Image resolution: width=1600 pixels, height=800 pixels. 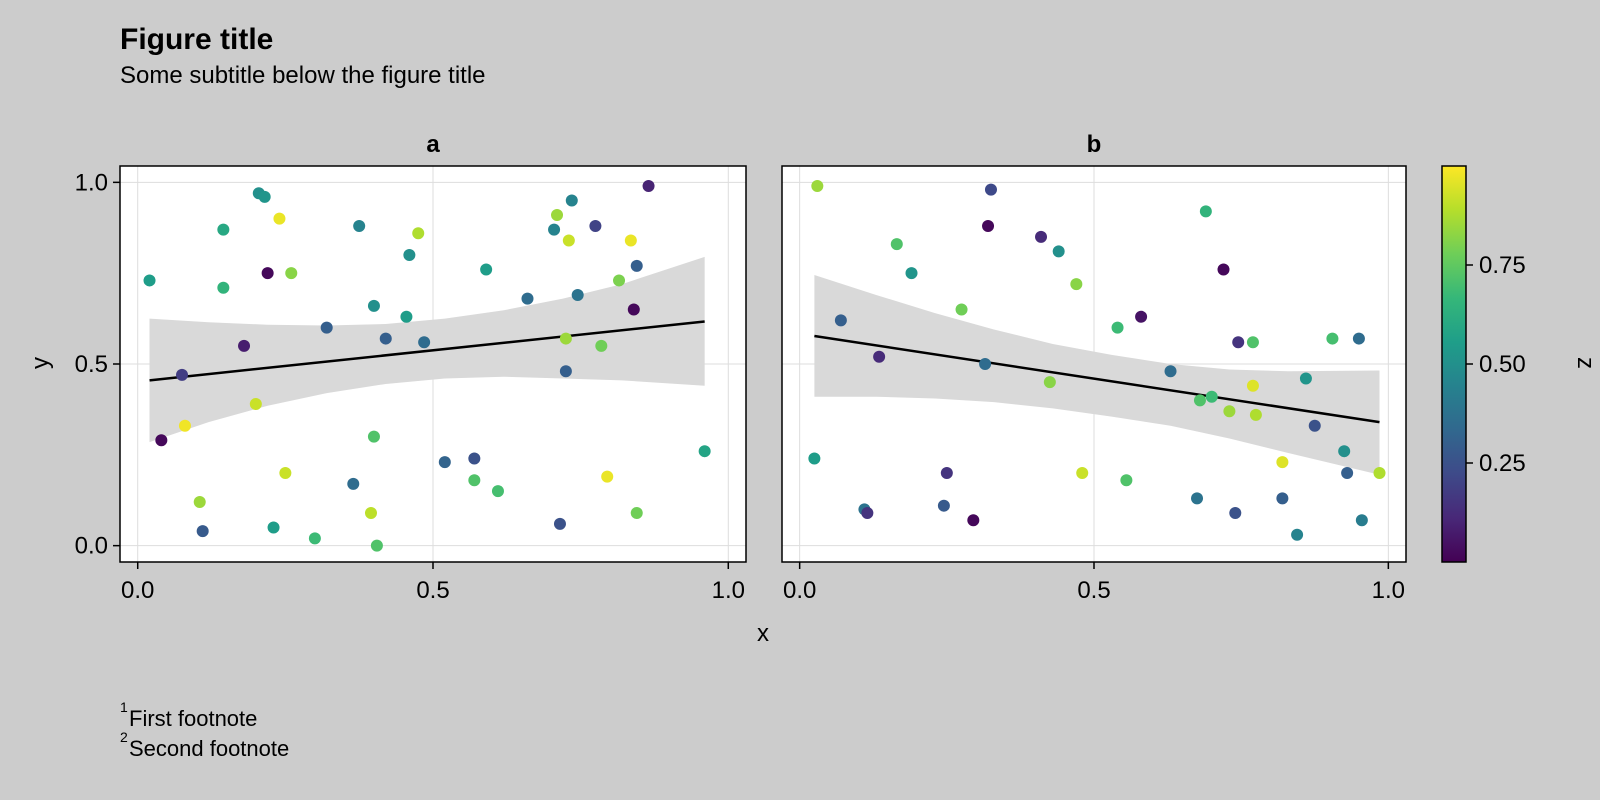 I want to click on panel-a-ytick-label: 0.0, so click(x=91, y=546).